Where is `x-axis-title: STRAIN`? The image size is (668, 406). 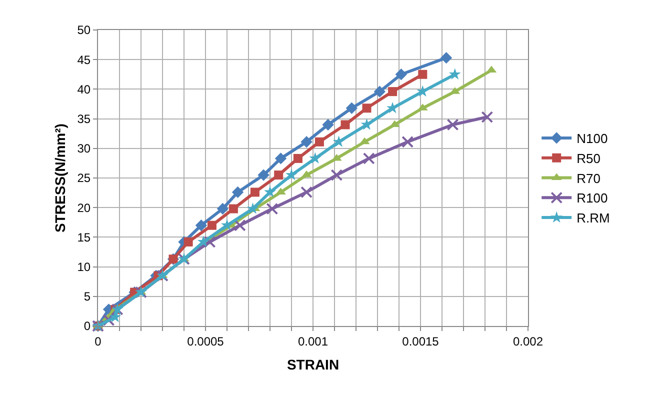 x-axis-title: STRAIN is located at coordinates (313, 364).